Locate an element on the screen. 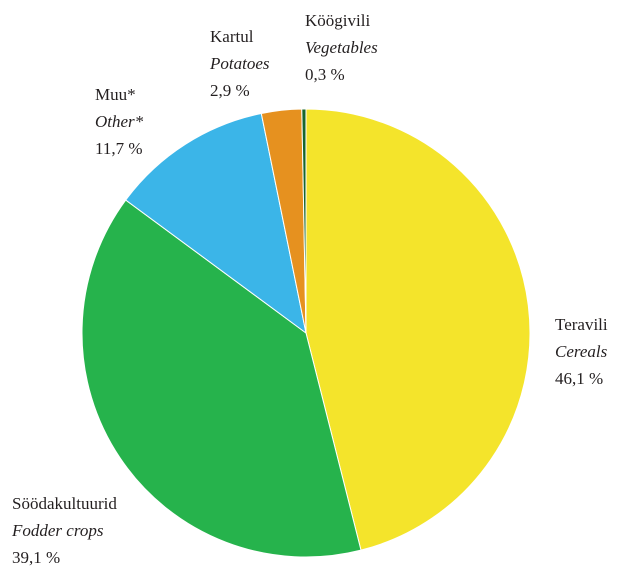  slice-label-en: Other* is located at coordinates (119, 121).